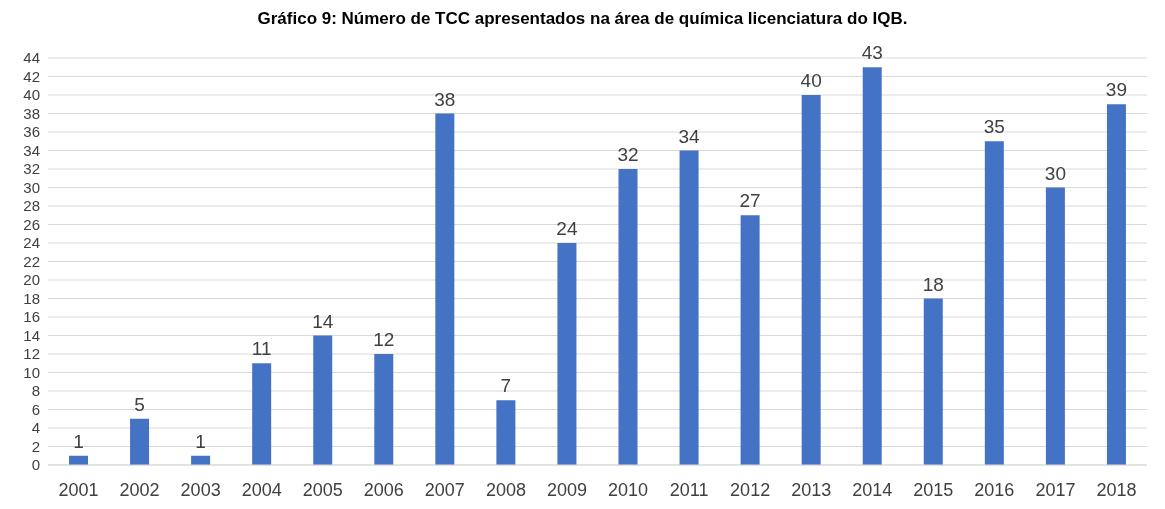  I want to click on y-tick-label: 4, so click(35, 428).